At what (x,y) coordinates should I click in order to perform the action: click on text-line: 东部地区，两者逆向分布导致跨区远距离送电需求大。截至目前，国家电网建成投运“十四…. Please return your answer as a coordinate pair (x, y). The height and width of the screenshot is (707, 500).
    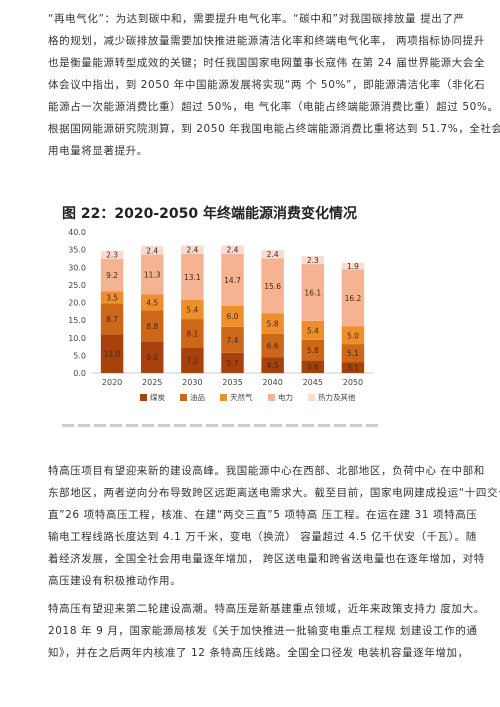
    Looking at the image, I should click on (274, 493).